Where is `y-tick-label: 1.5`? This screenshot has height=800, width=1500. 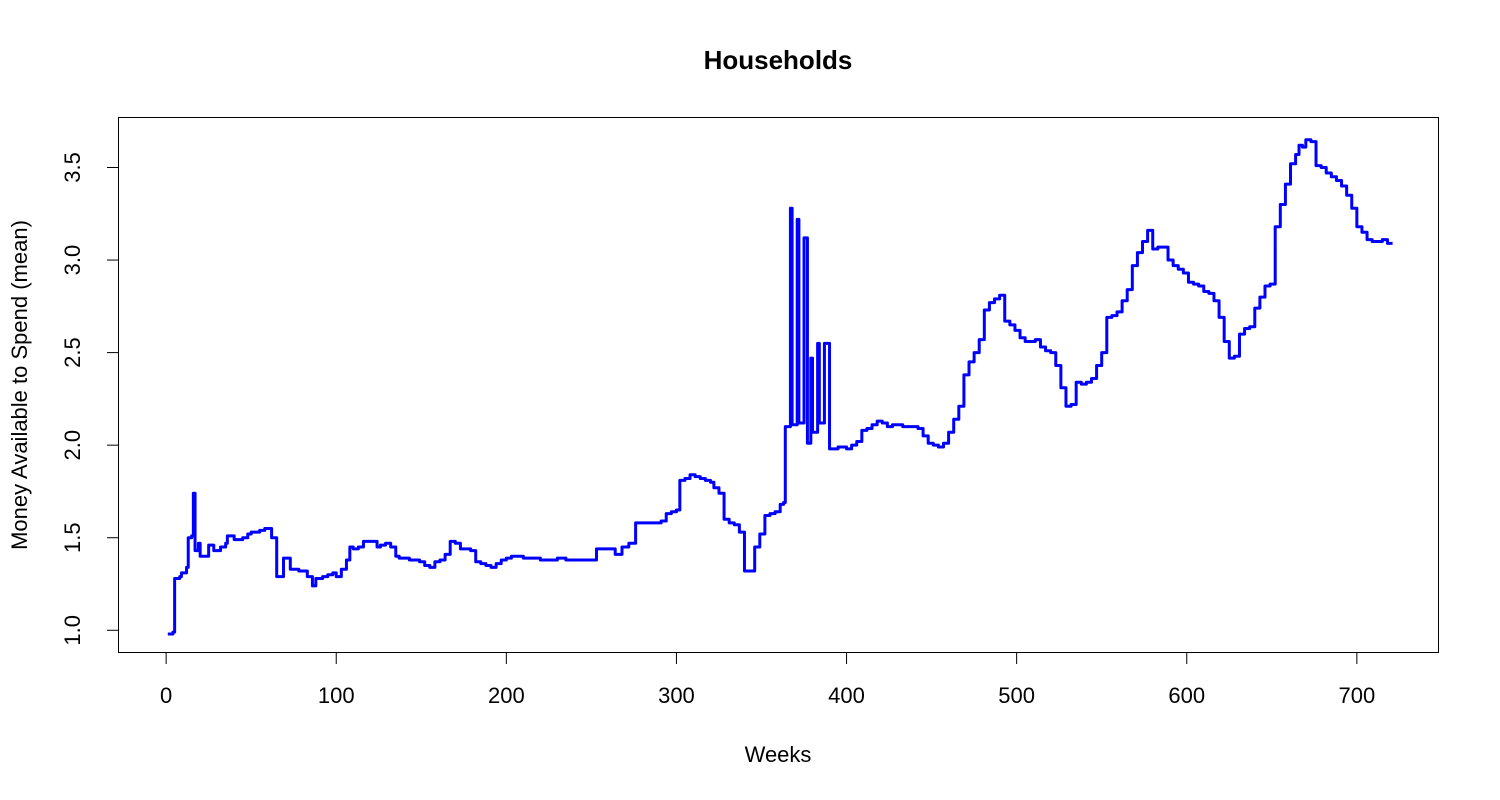
y-tick-label: 1.5 is located at coordinates (72, 537).